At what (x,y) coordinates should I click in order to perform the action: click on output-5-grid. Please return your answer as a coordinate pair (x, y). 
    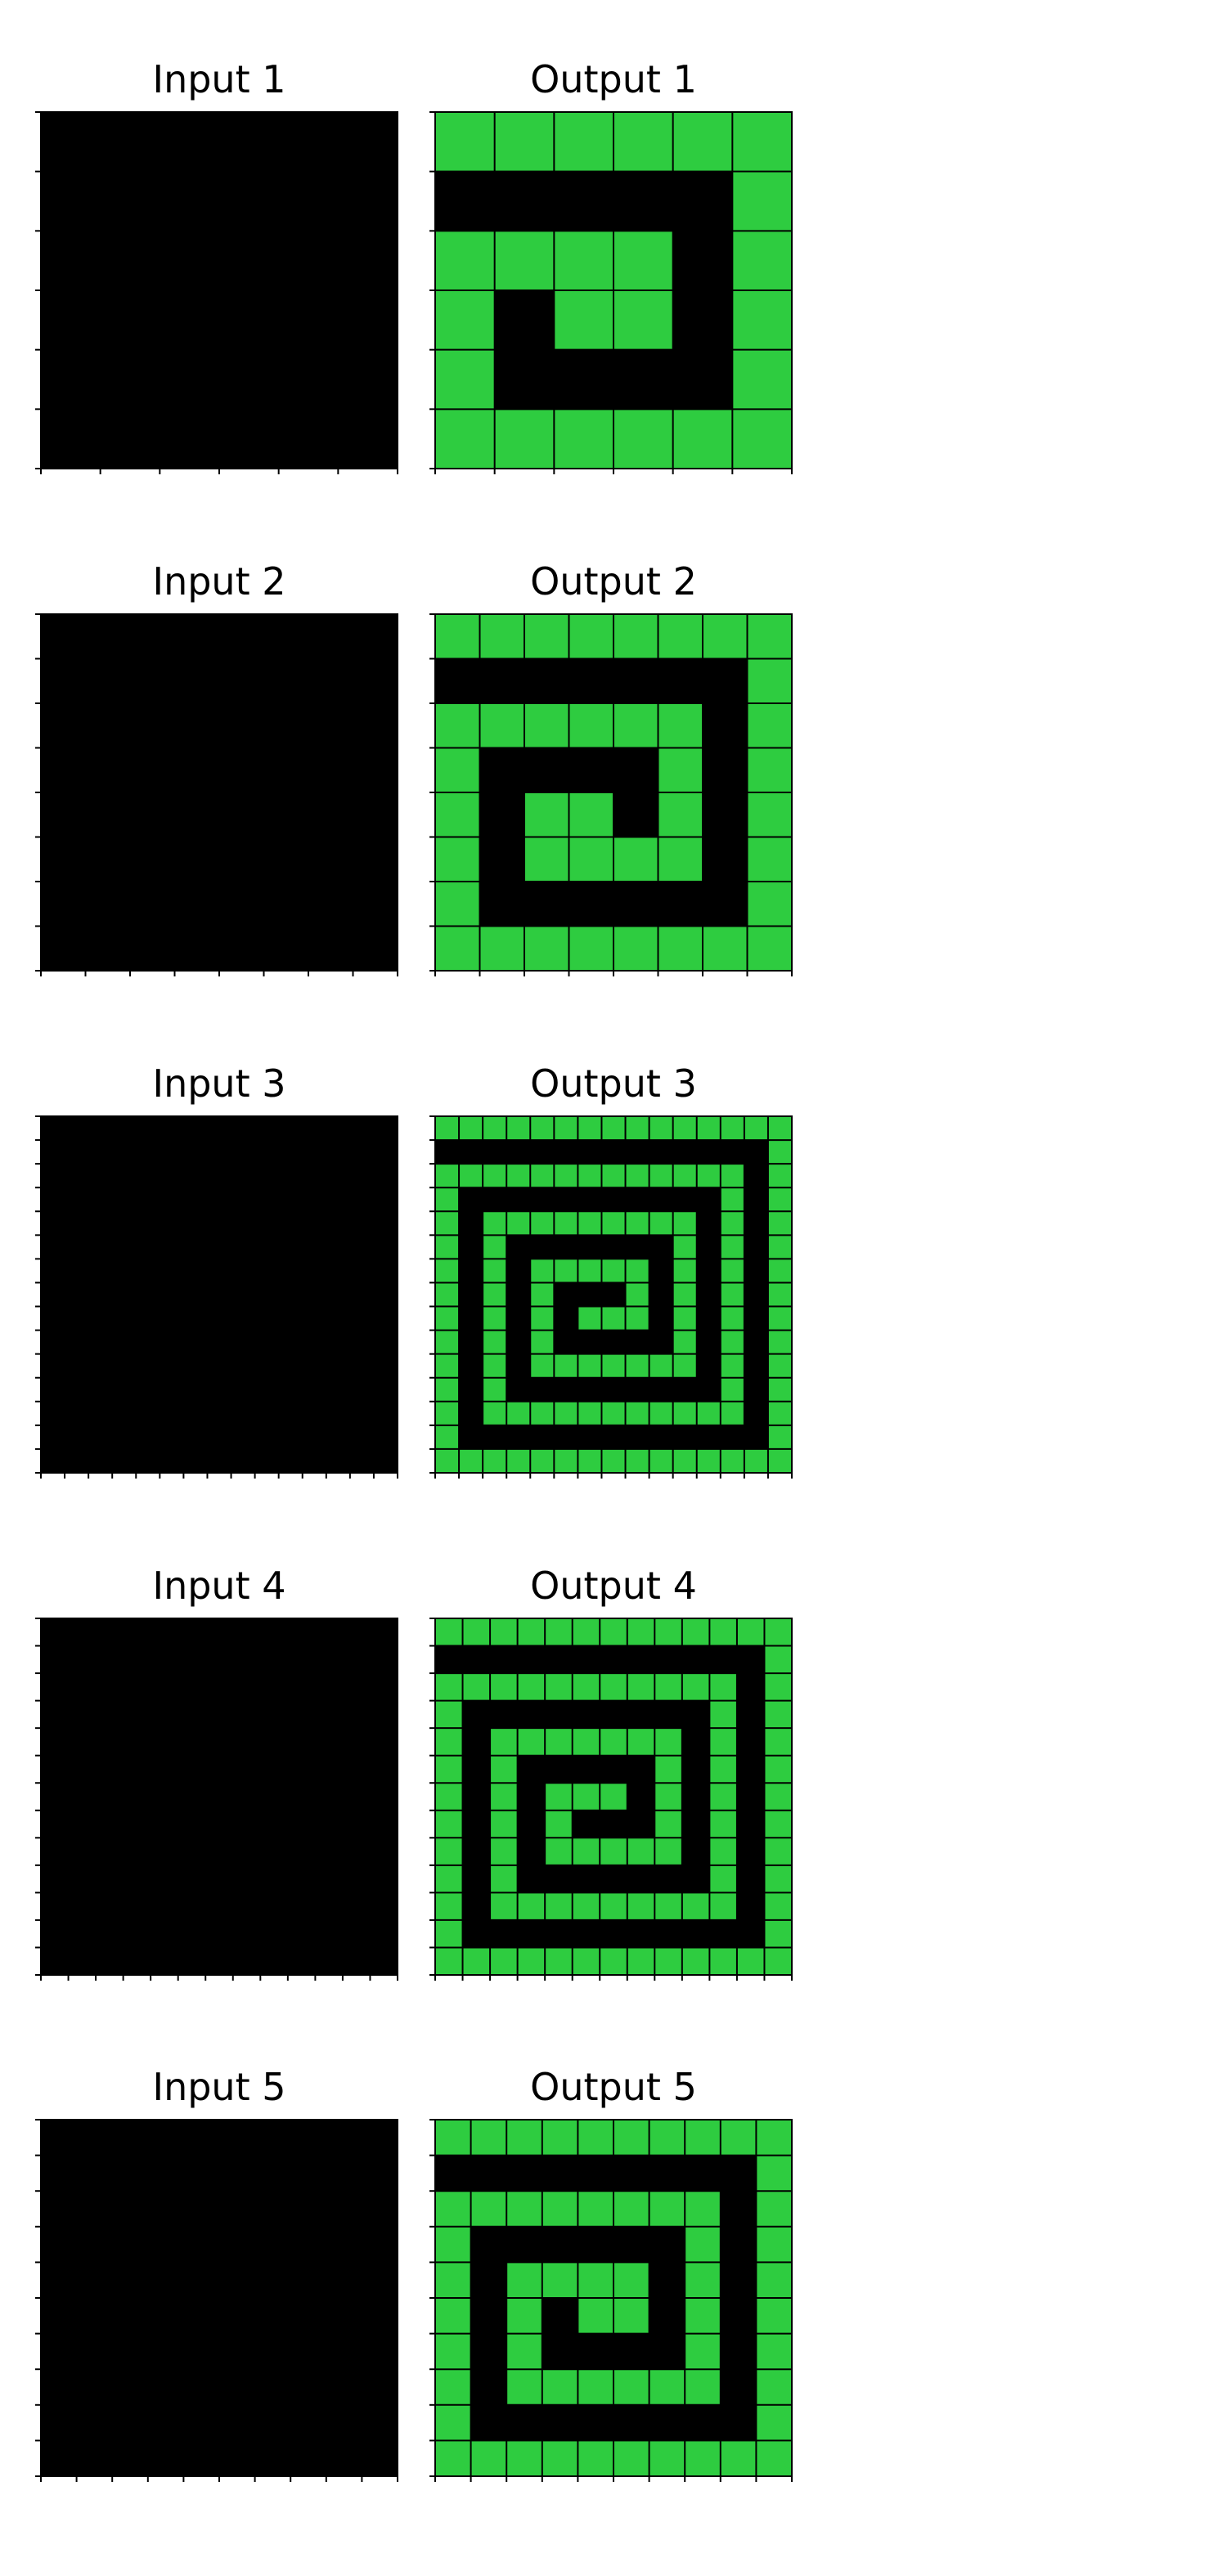
    Looking at the image, I should click on (611, 2300).